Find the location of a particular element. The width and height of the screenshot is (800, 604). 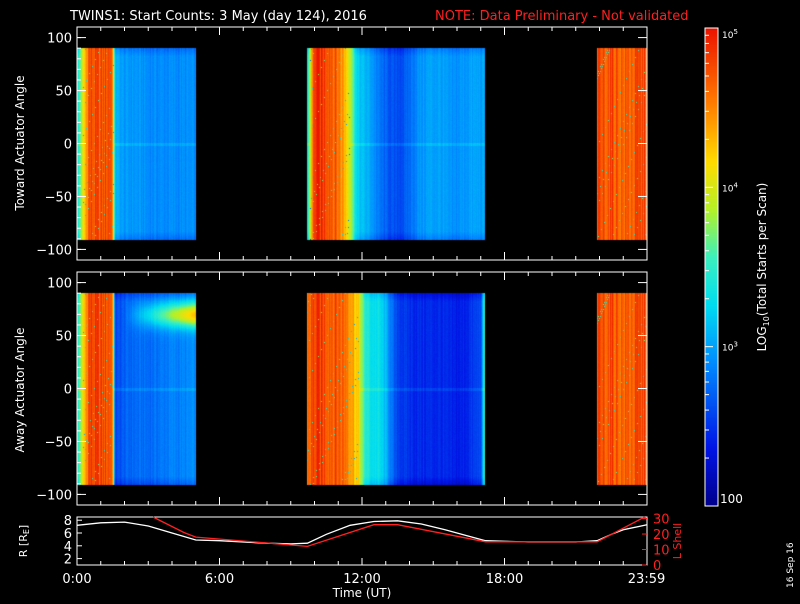

colorbar-tick-label: 10⁵ is located at coordinates (730, 34).